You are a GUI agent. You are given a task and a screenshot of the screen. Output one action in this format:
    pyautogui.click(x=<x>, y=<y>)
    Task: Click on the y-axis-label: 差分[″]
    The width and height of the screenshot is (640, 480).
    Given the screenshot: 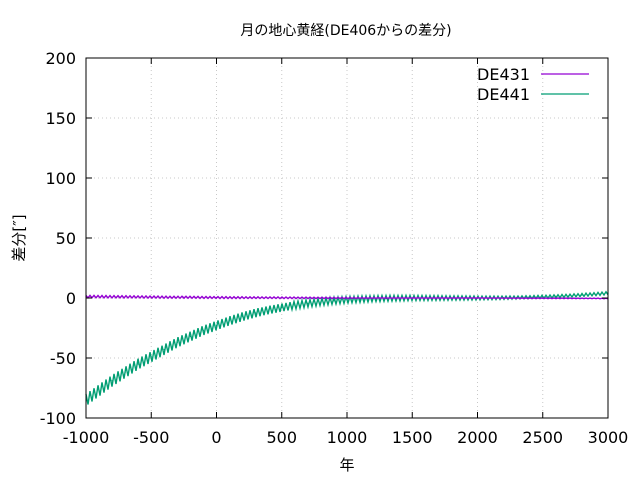 What is the action you would take?
    pyautogui.click(x=19, y=237)
    